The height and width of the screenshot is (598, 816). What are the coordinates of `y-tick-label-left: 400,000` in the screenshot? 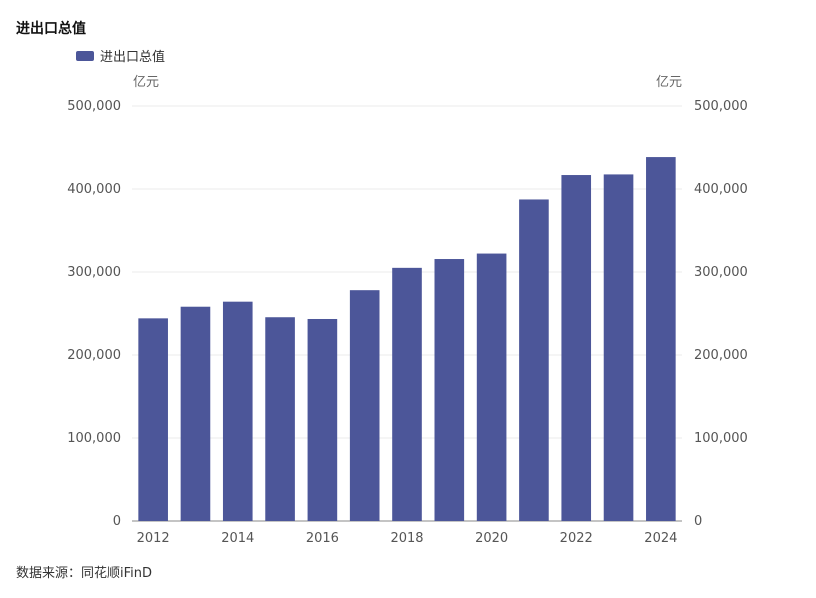 It's located at (94, 189).